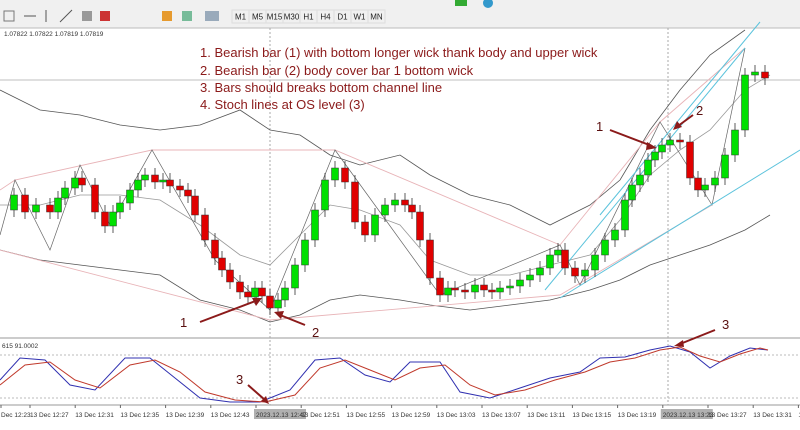 This screenshot has width=800, height=430. I want to click on timeframe-bar: M1 M5 M15 M30 H1 H4 D1 W1 MN, so click(308, 16).